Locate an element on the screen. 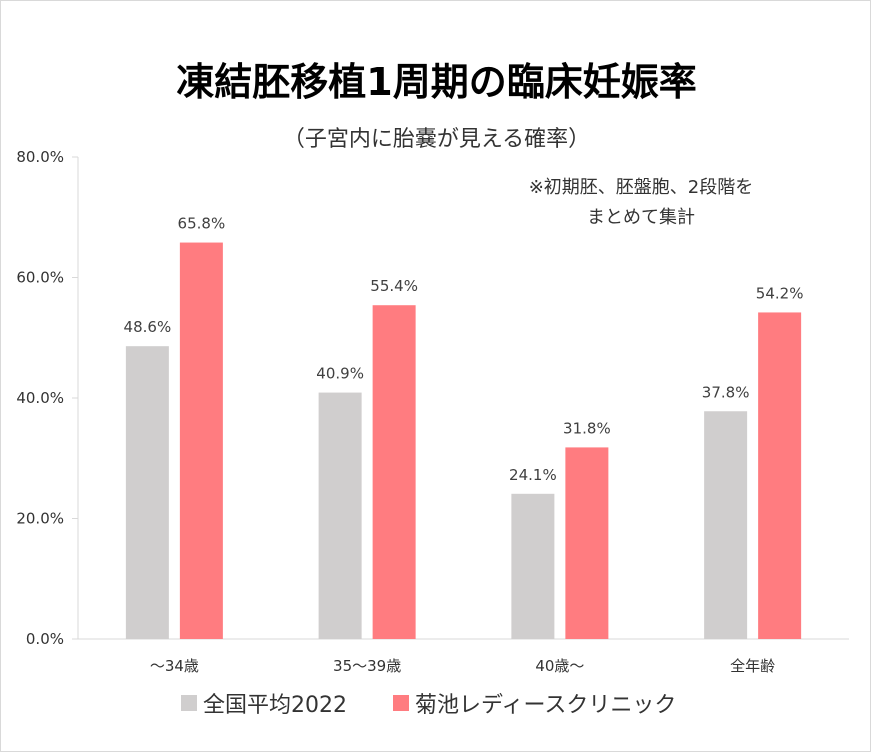 The width and height of the screenshot is (871, 753). legend-label-national: 全国平均2022 is located at coordinates (275, 705).